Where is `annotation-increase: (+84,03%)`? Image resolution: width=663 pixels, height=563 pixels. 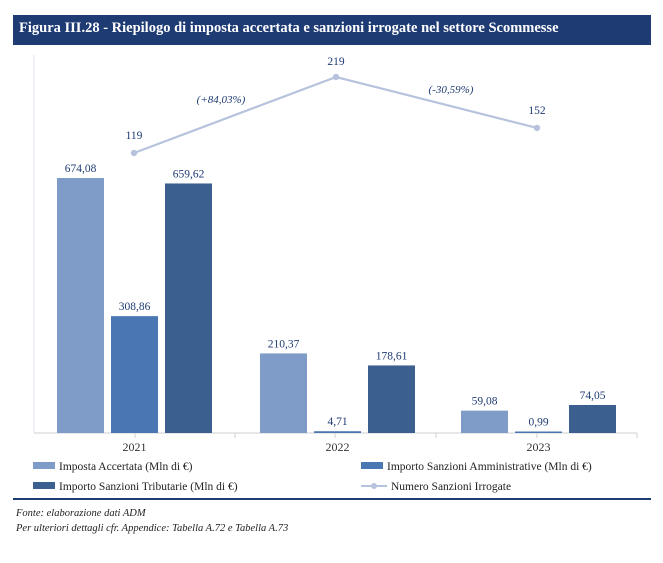 annotation-increase: (+84,03%) is located at coordinates (221, 100).